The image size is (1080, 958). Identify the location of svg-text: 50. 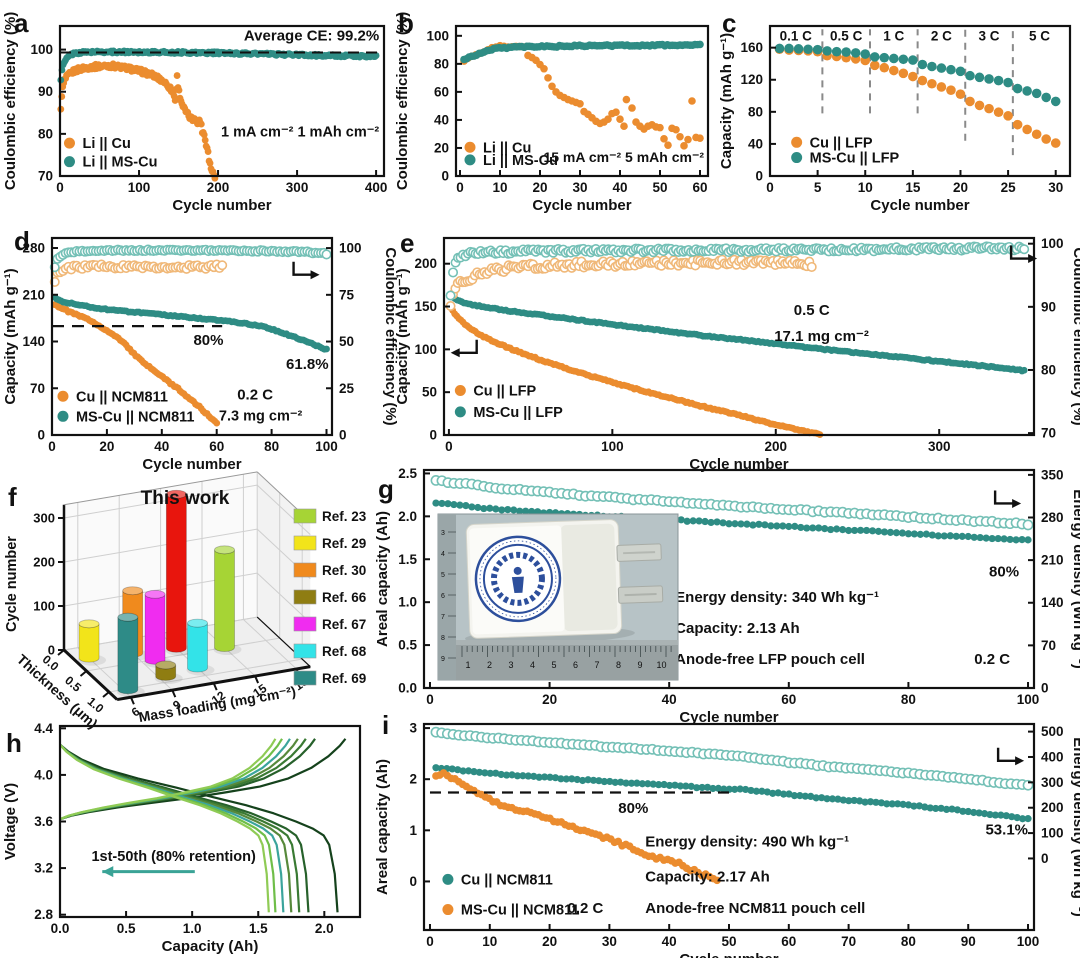
(728, 941).